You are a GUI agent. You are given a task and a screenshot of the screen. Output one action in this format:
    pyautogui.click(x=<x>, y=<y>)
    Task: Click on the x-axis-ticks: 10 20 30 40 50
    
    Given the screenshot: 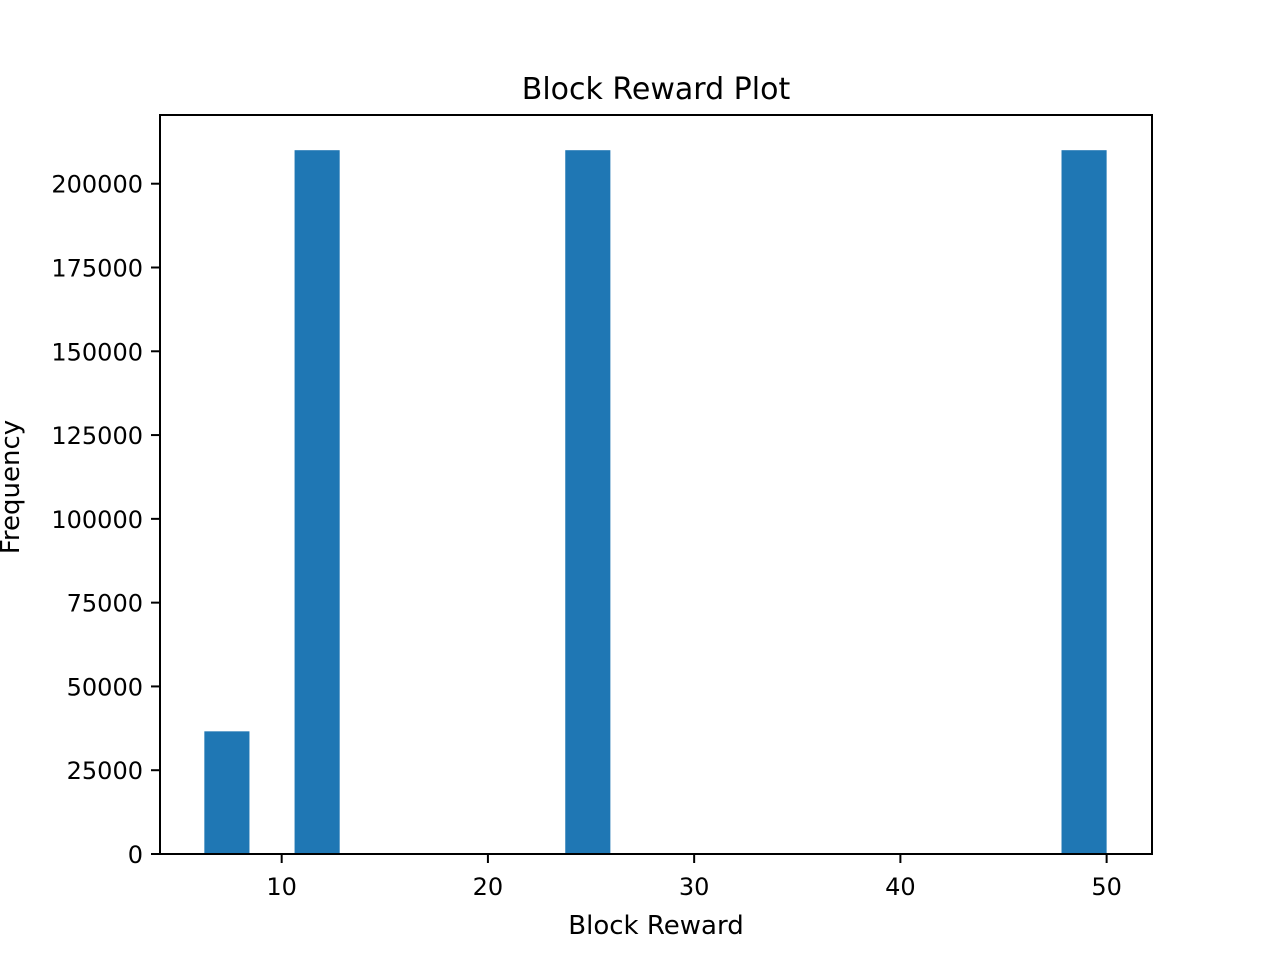 What is the action you would take?
    pyautogui.click(x=694, y=877)
    